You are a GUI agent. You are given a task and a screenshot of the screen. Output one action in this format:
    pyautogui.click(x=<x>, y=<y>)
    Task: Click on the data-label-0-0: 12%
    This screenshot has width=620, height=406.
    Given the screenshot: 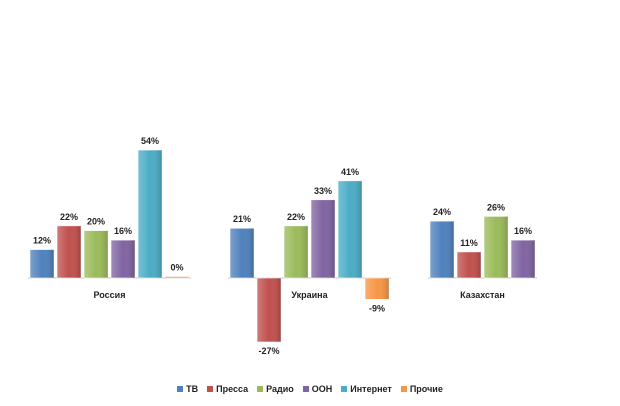 What is the action you would take?
    pyautogui.click(x=42, y=241)
    